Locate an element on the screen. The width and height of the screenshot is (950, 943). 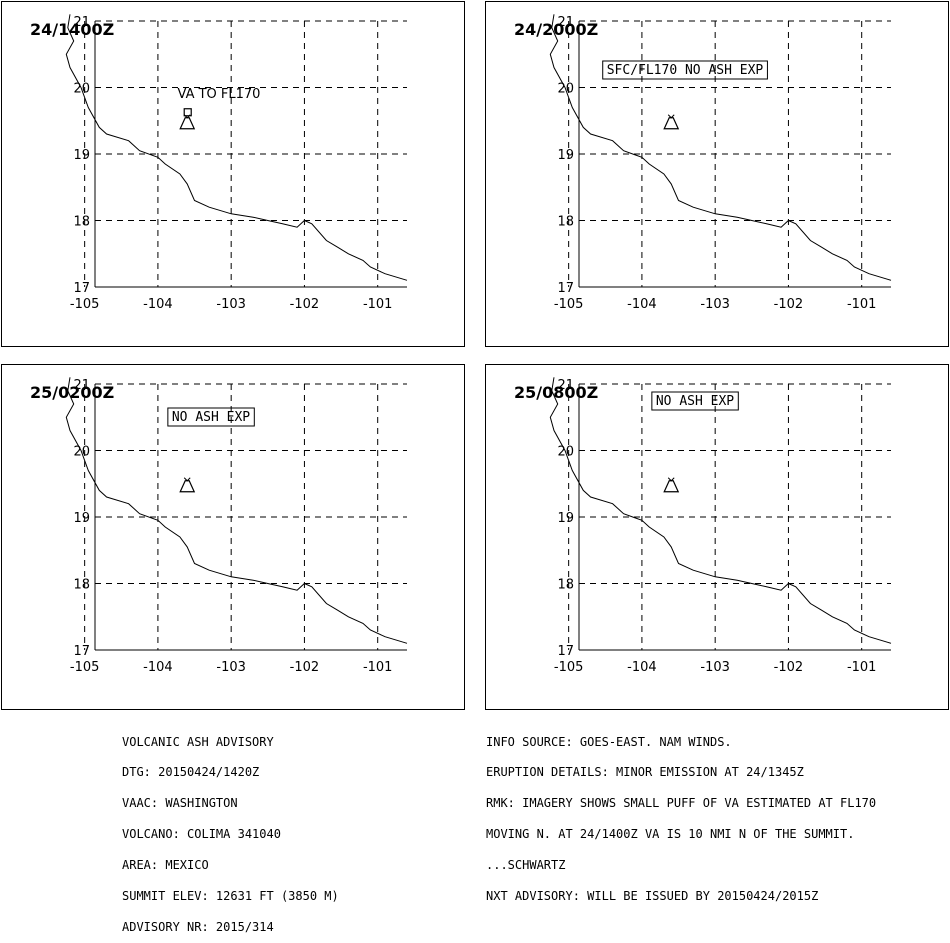
advisory-line: SUMMIT ELEV: 12631 FT (3850 M) is located at coordinates (230, 896).